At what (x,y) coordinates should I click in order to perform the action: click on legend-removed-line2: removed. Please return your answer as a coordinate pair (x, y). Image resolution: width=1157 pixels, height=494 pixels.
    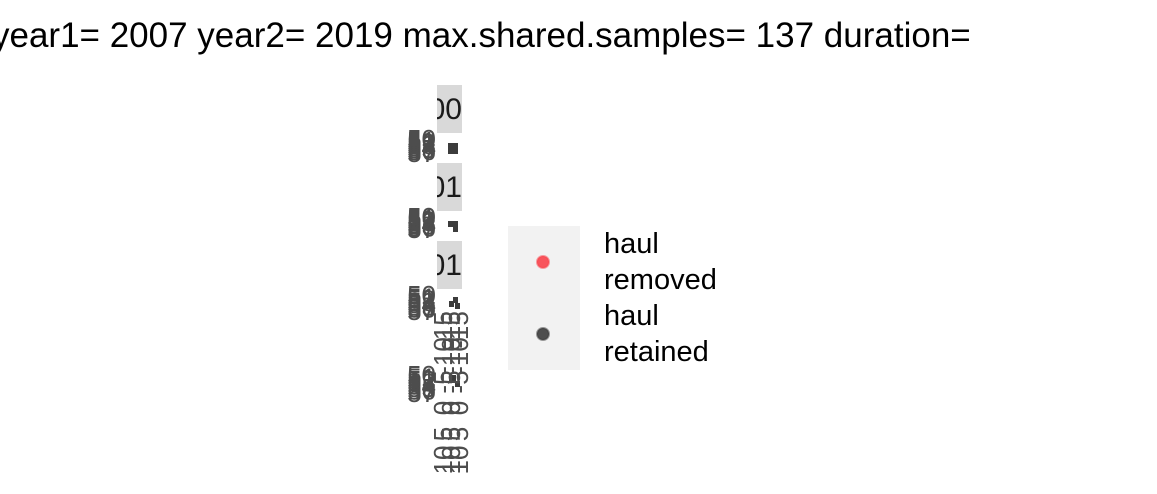
    Looking at the image, I should click on (660, 280).